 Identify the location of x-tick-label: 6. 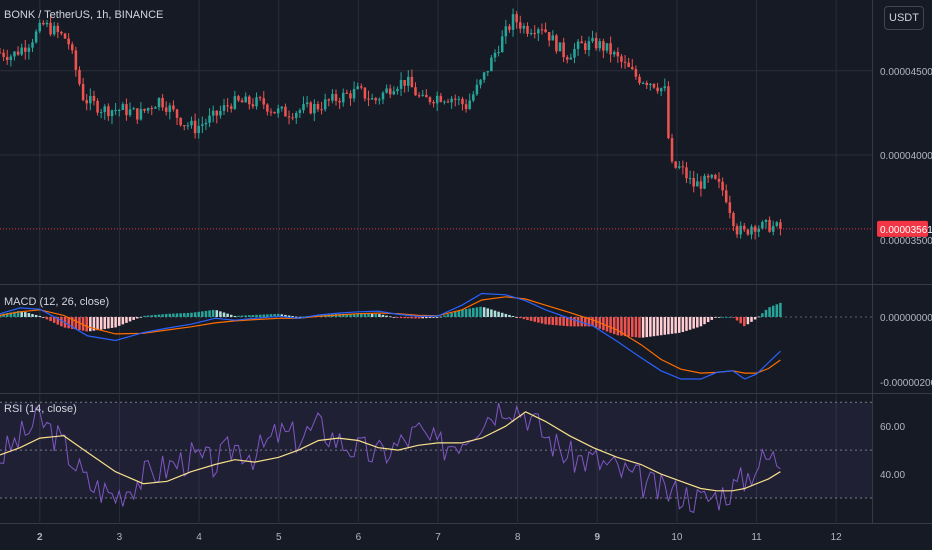
(359, 537).